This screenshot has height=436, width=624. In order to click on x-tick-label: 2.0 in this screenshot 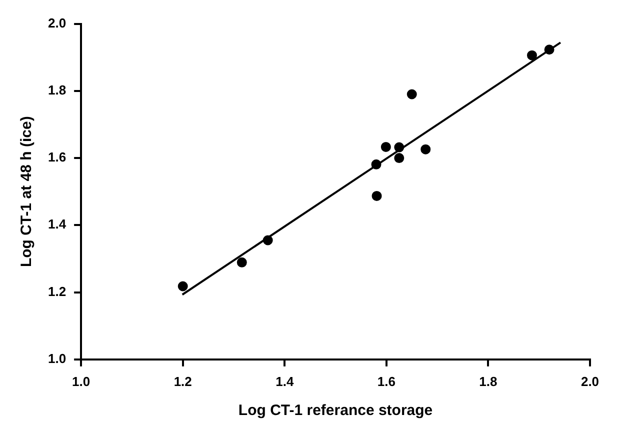, I will do `click(590, 381)`.